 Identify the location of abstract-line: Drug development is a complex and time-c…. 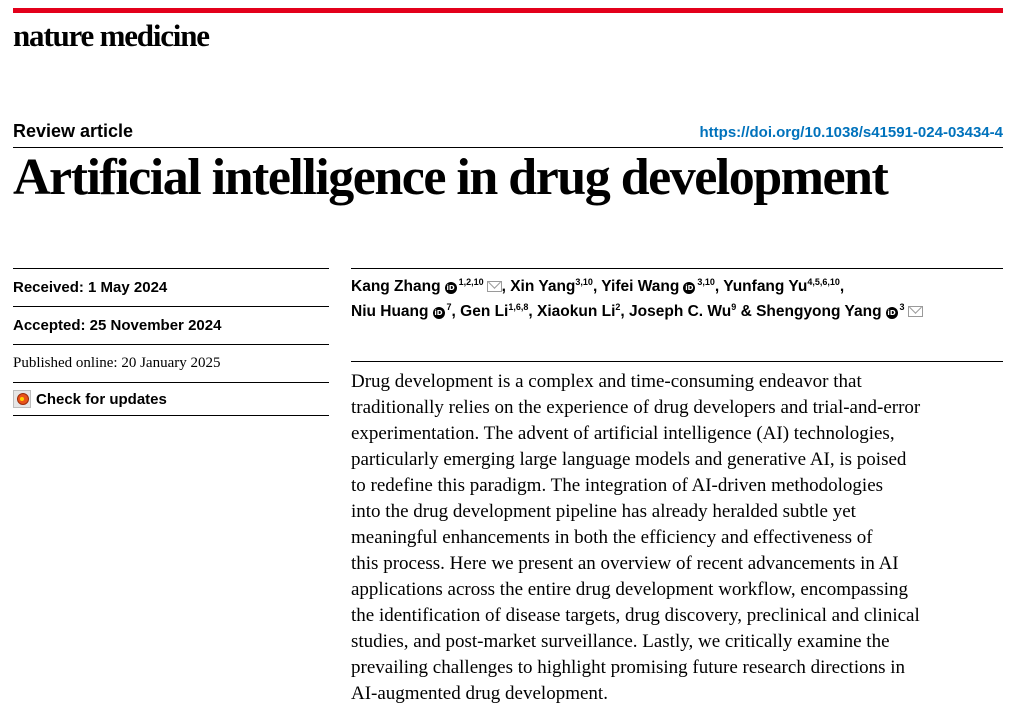
(606, 381).